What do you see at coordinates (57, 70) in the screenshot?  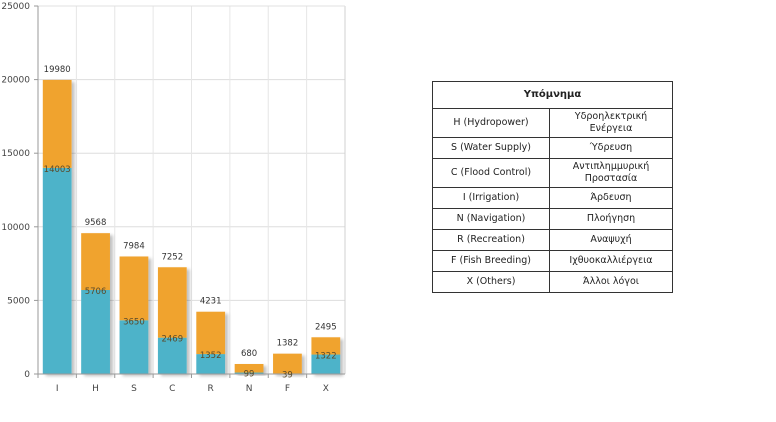 I see `bar-total-label: 19980` at bounding box center [57, 70].